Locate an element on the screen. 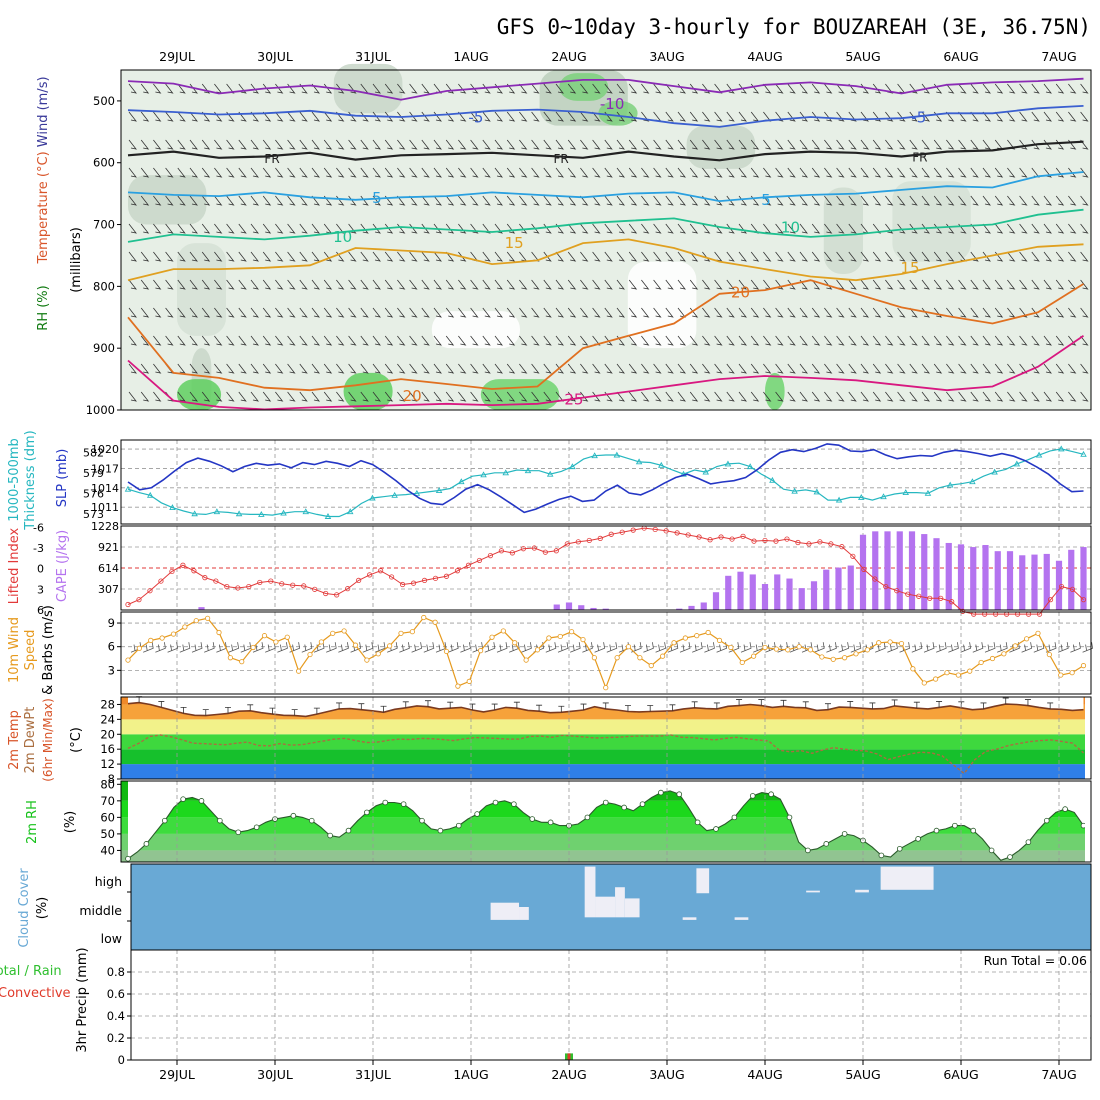 The image size is (1100, 1100). dewpoint-line is located at coordinates (605, 754).